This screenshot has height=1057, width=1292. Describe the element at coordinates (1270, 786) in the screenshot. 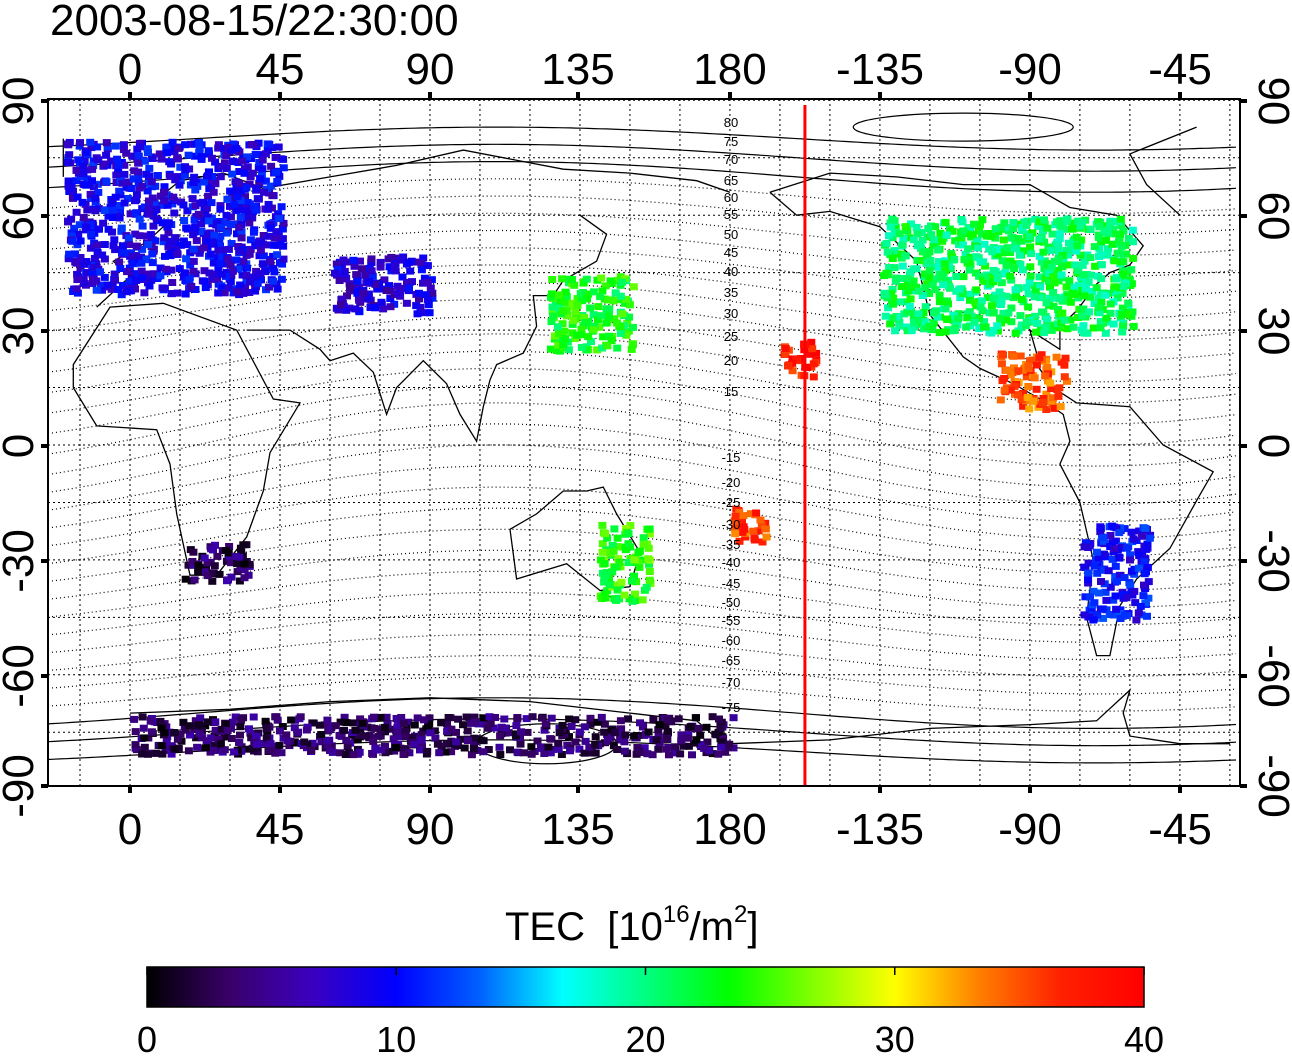

I see `lat-tick-label-right: -90` at that location.